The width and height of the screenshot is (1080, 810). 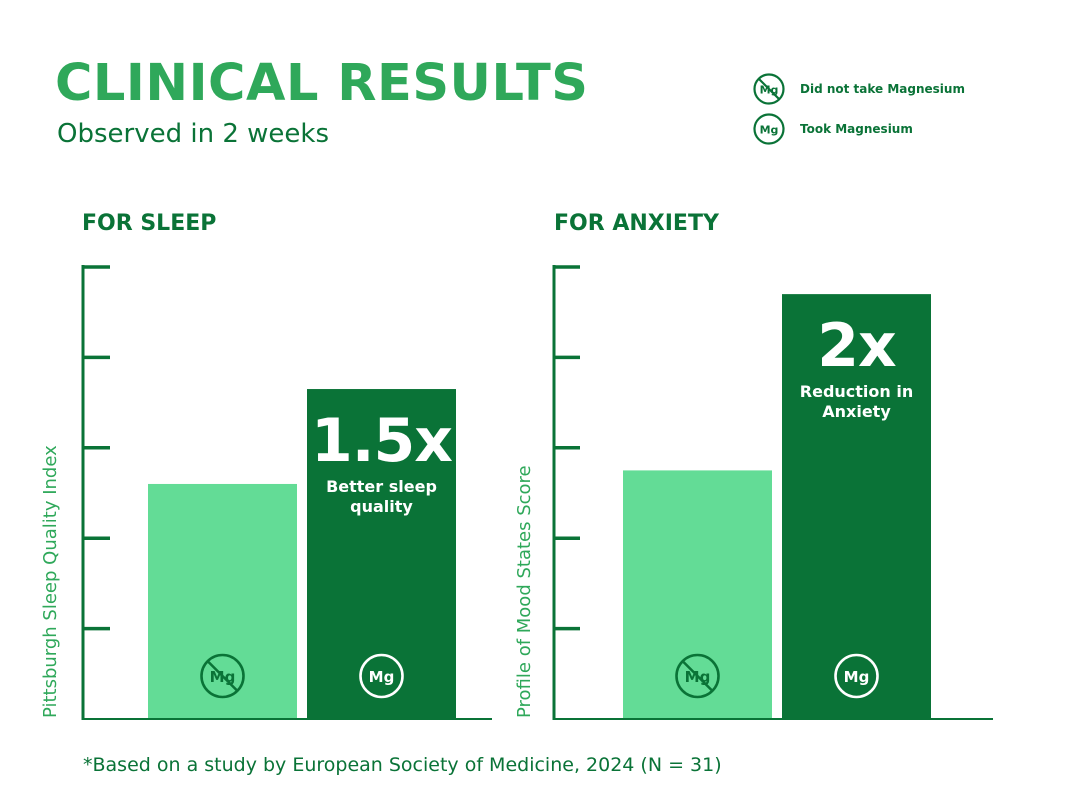 I want to click on legend-item-no-magnesium: Mg Did not take Magnesium, so click(x=872, y=89).